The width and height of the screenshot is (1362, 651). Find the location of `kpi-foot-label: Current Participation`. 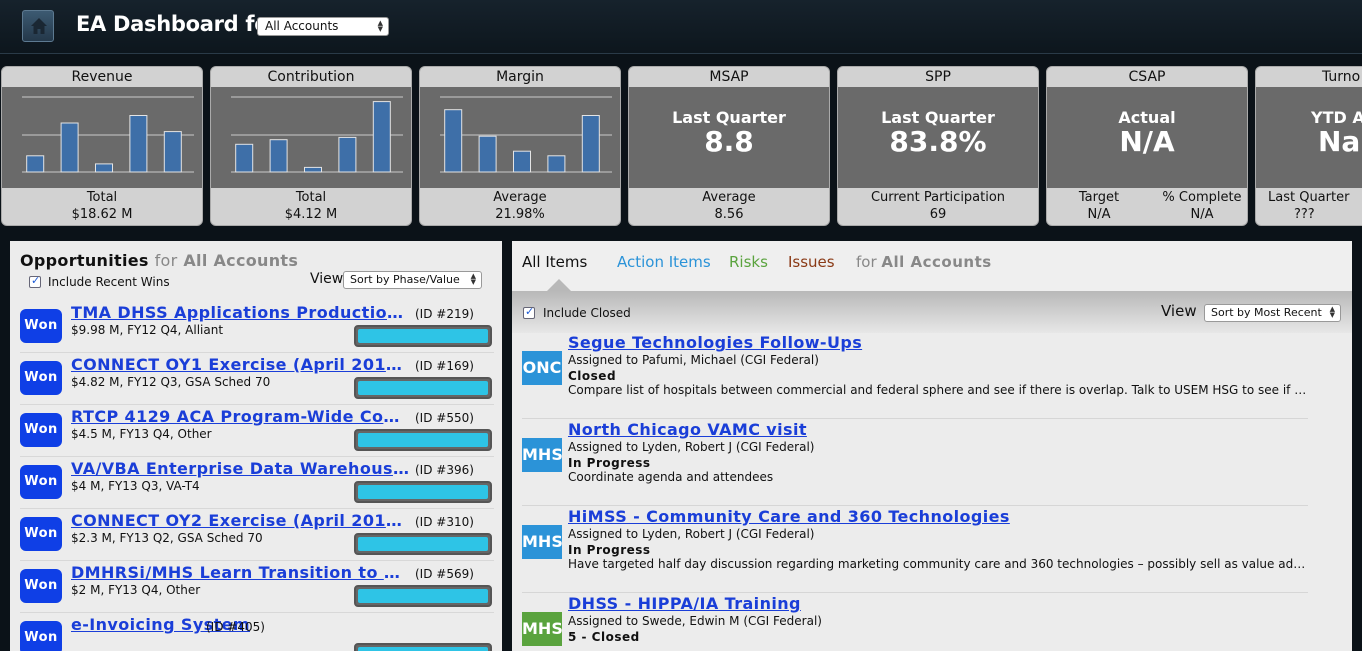

kpi-foot-label: Current Participation is located at coordinates (938, 197).